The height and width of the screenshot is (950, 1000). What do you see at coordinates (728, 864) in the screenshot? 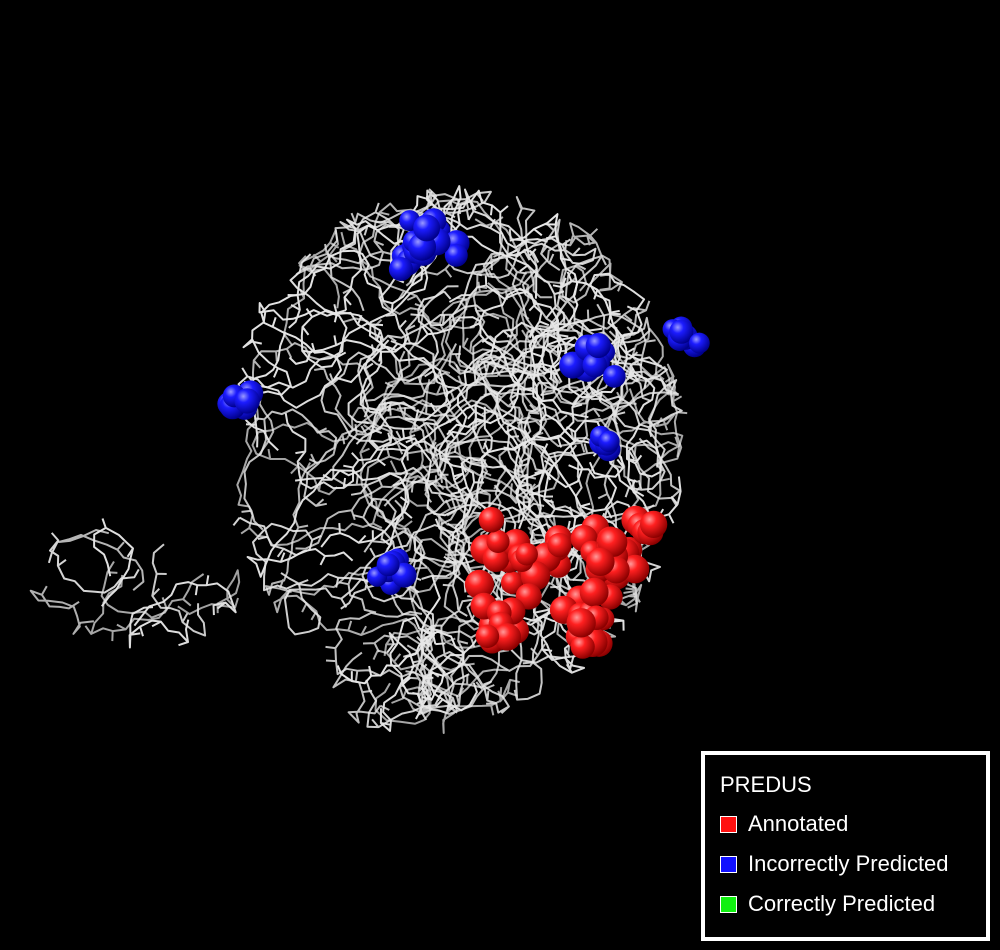
I see `legend-swatch-blue` at bounding box center [728, 864].